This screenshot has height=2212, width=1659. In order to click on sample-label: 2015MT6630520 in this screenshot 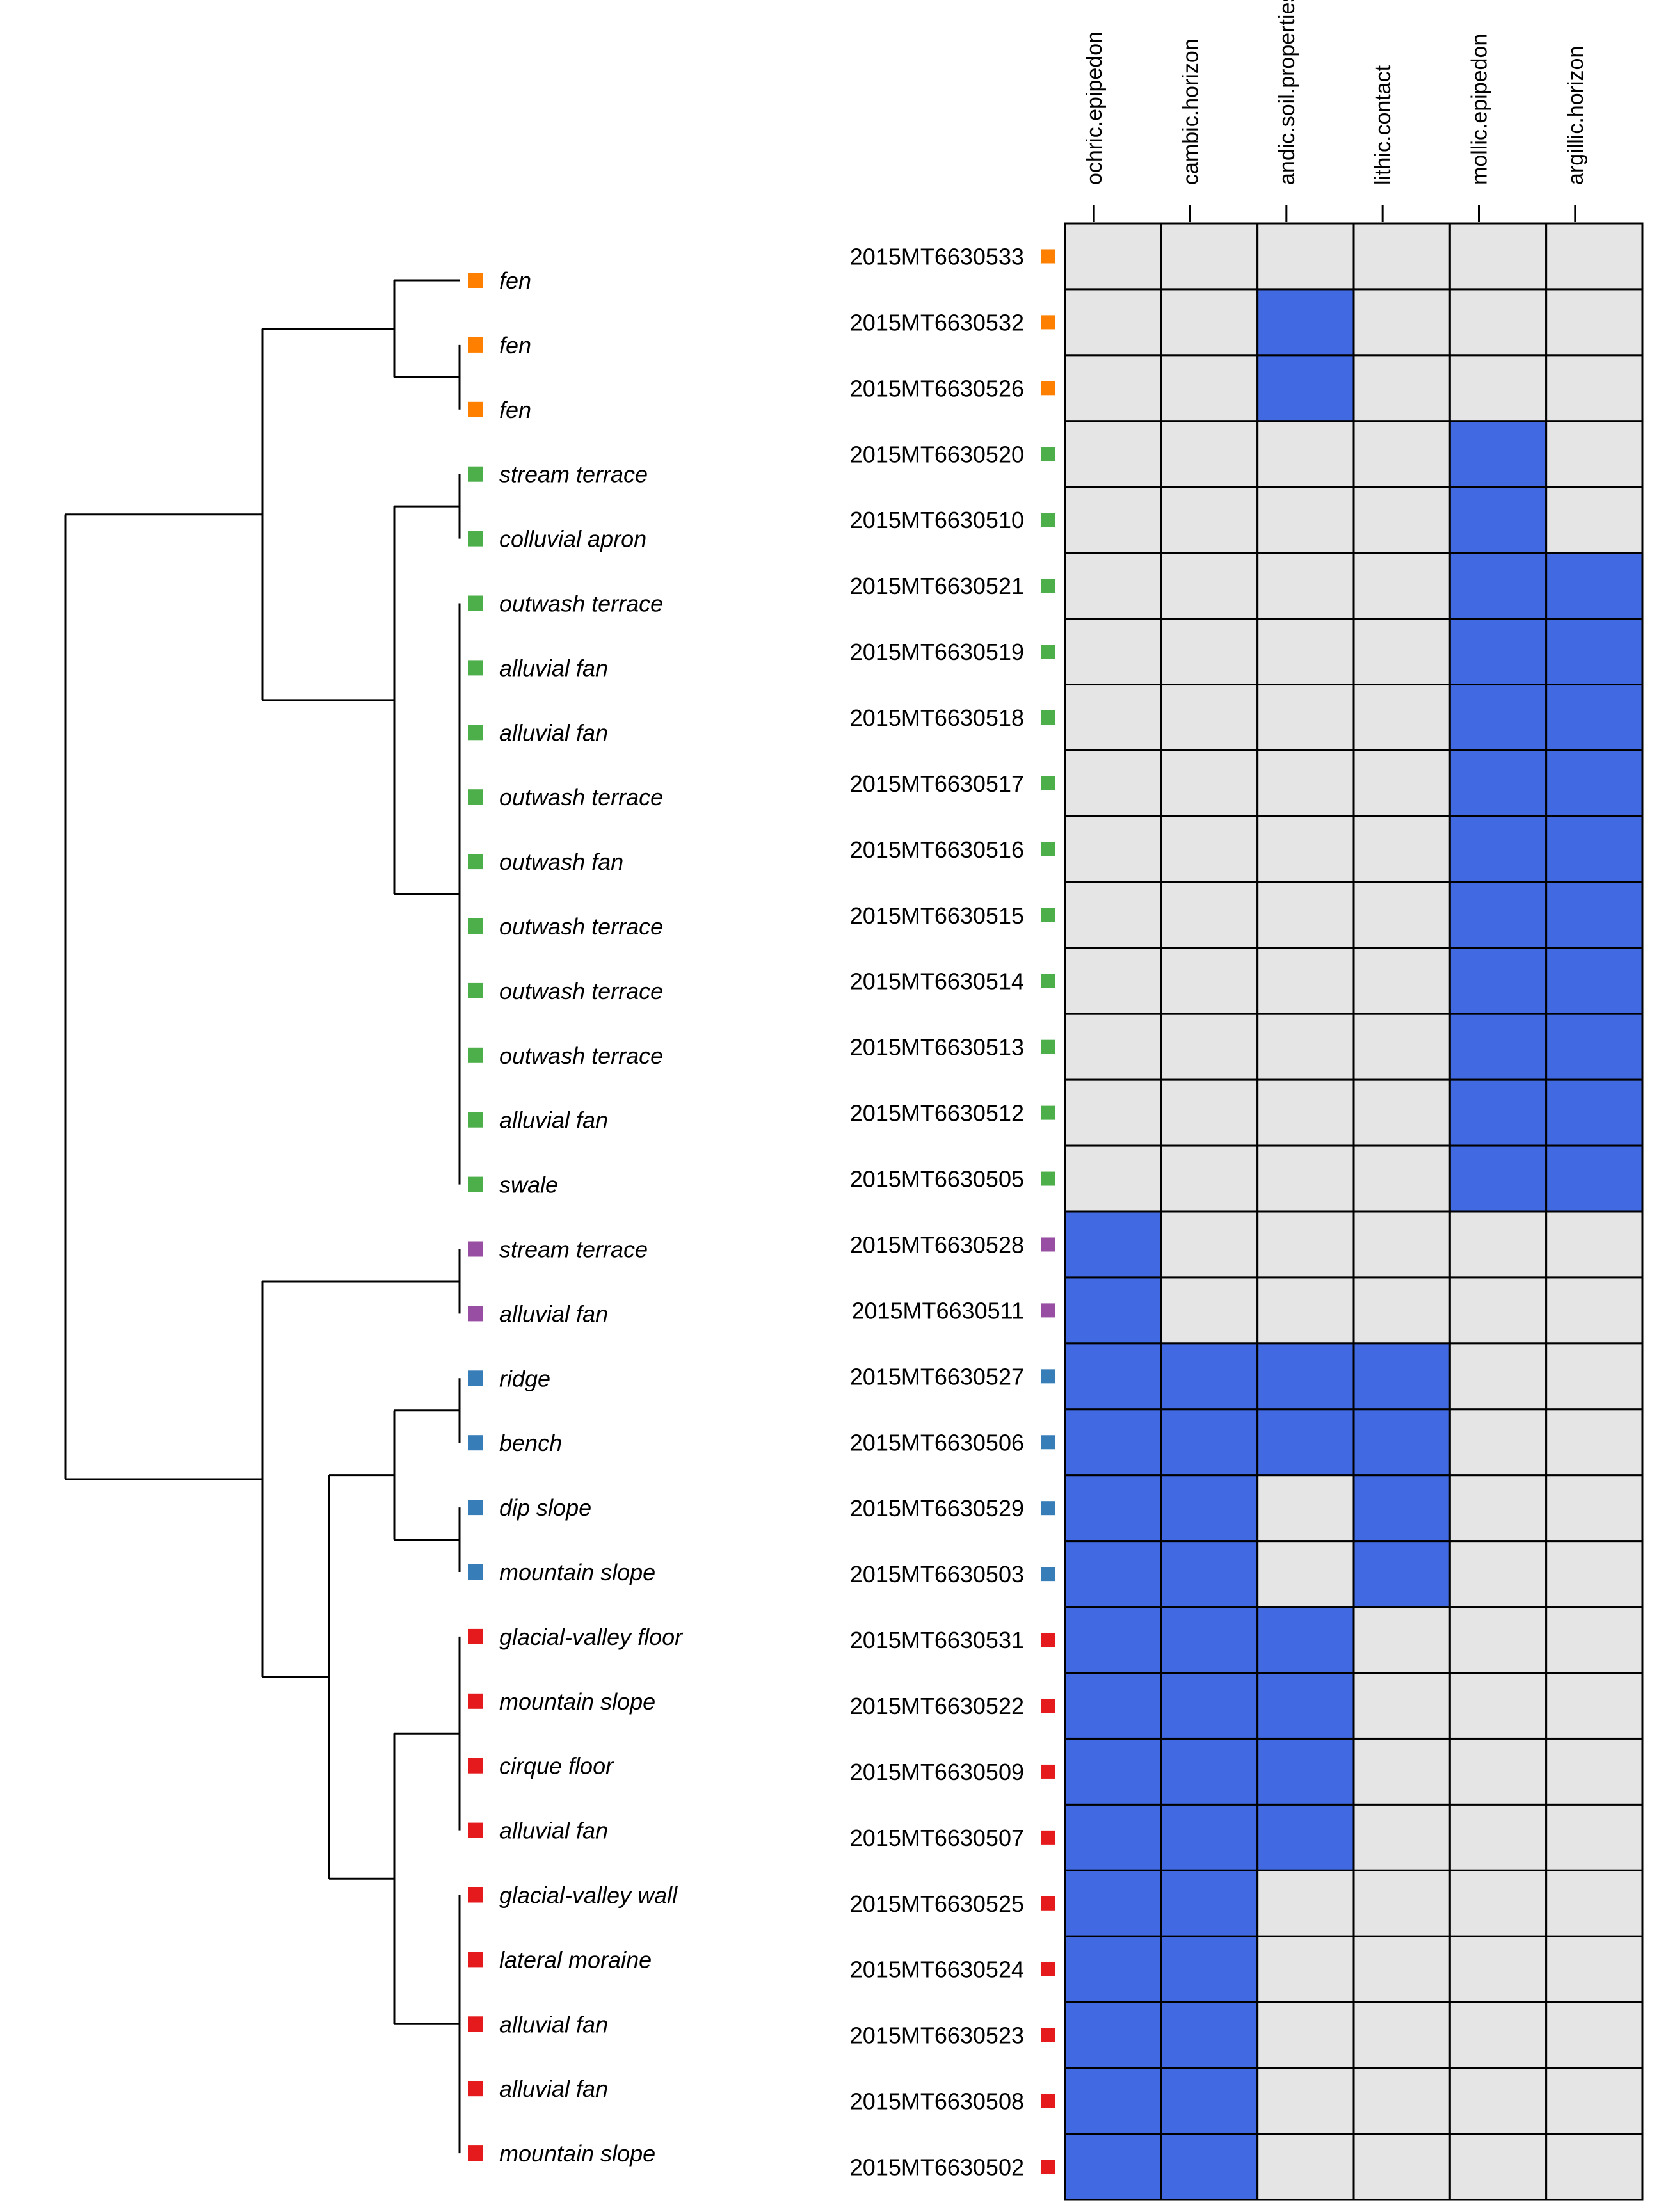, I will do `click(937, 454)`.